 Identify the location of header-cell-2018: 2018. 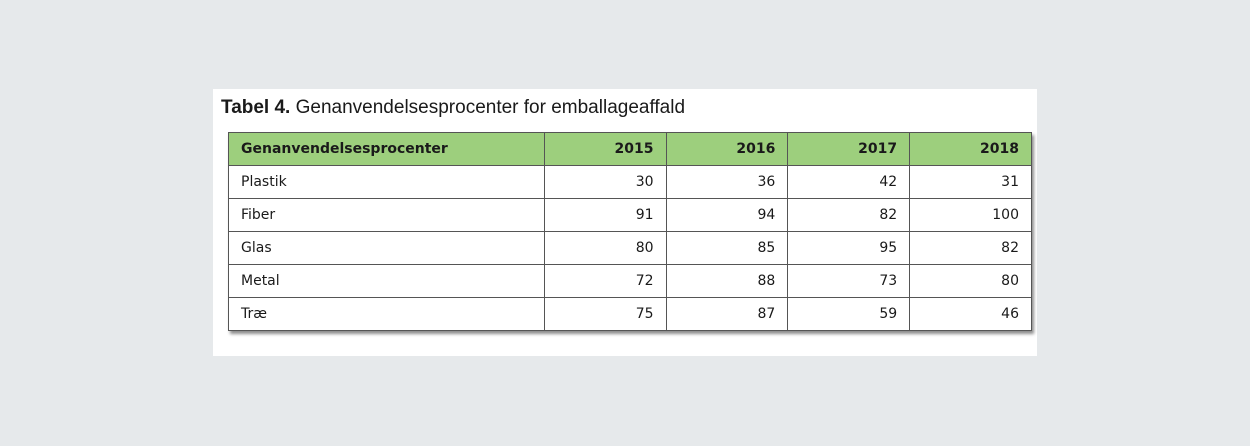
(970, 149).